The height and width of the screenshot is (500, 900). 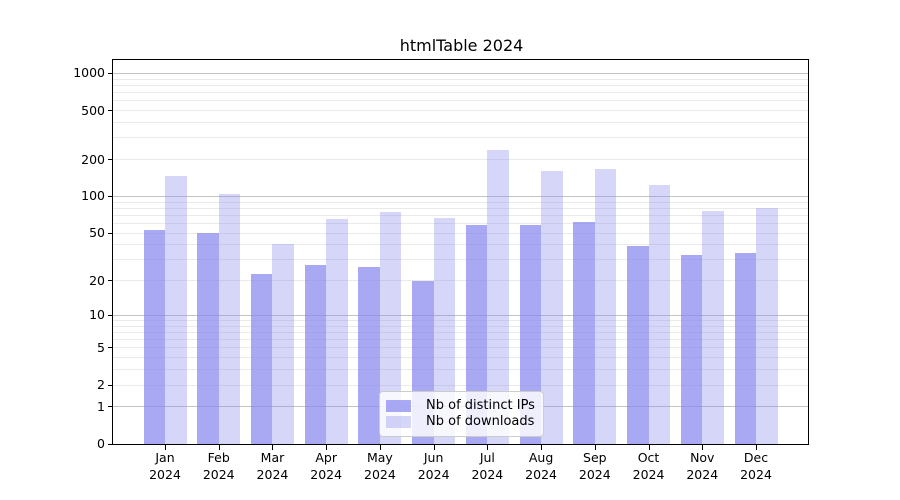 I want to click on bar-distinct-ips-sep, so click(x=584, y=332).